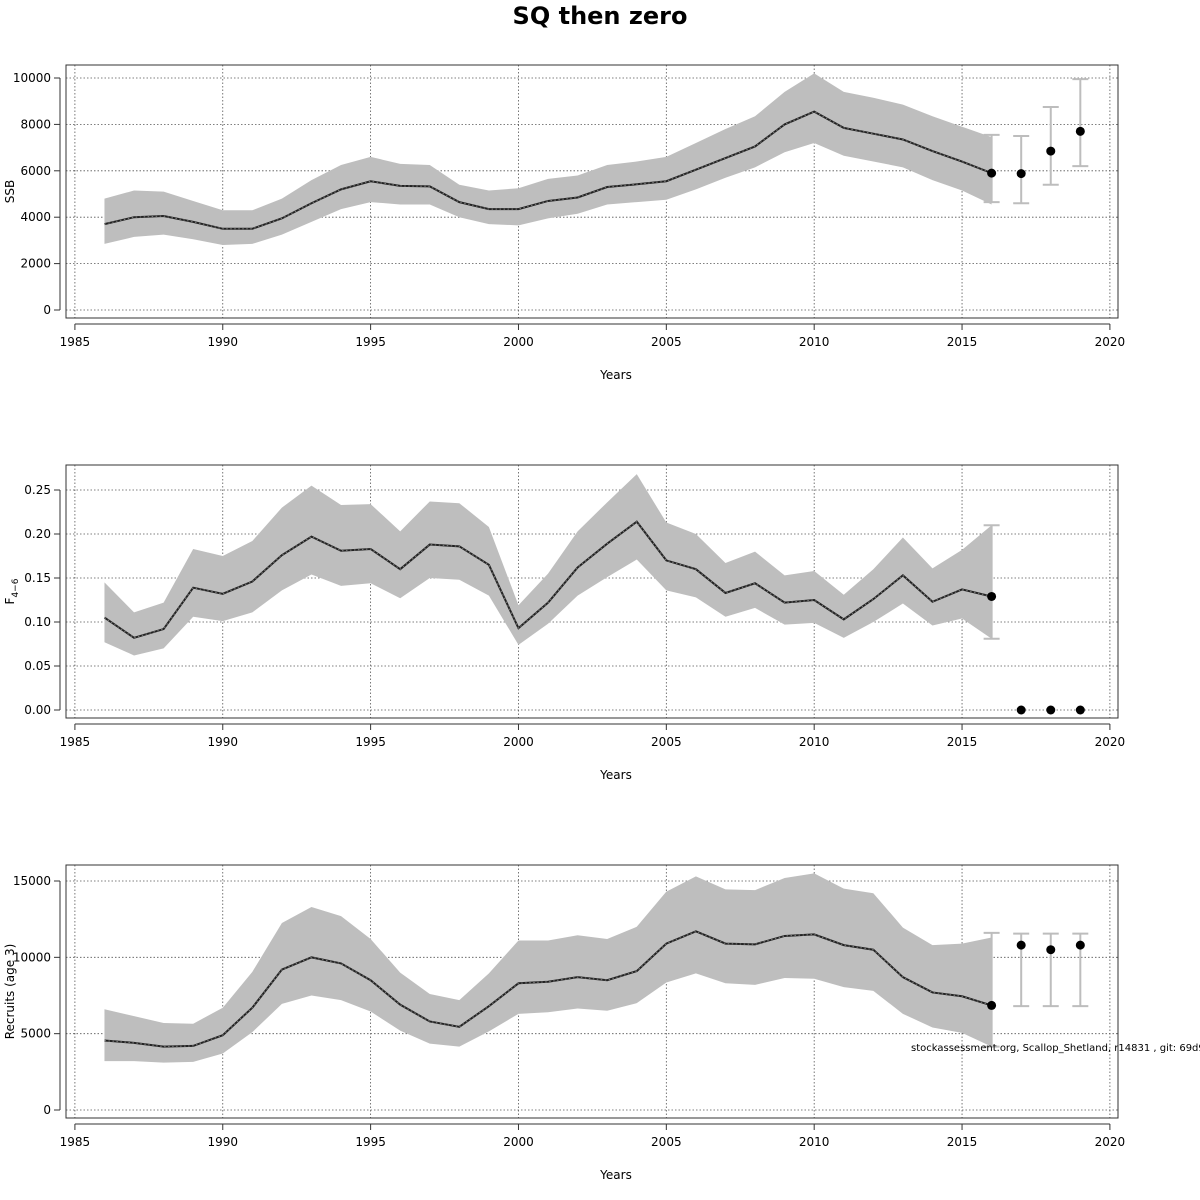 This screenshot has width=1200, height=1200. I want to click on ssb-x-tick-label: 2005, so click(666, 342).